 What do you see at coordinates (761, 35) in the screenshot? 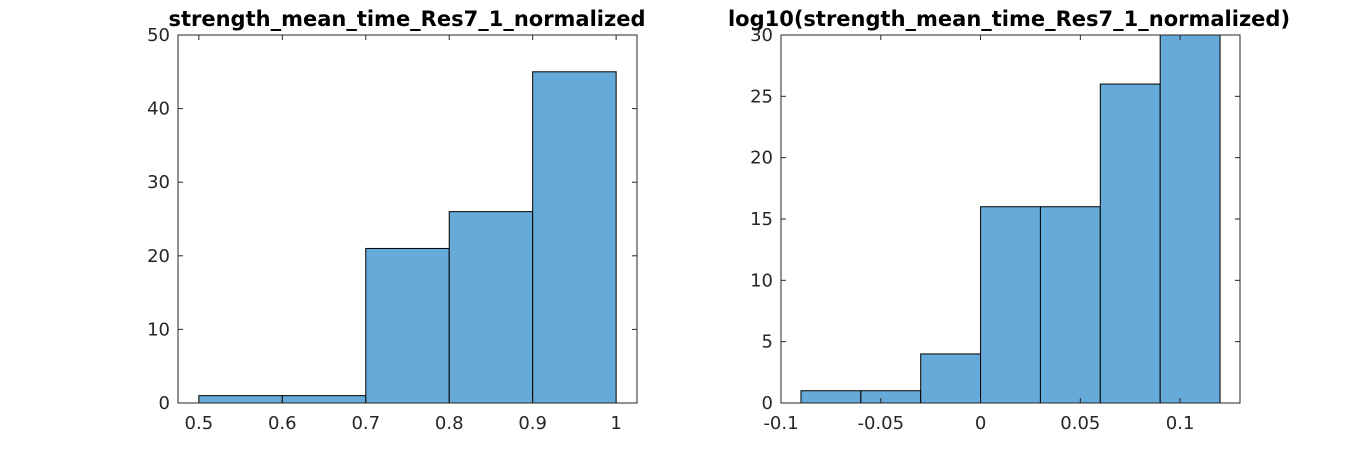
I see `ytick-label-right-6: 30` at bounding box center [761, 35].